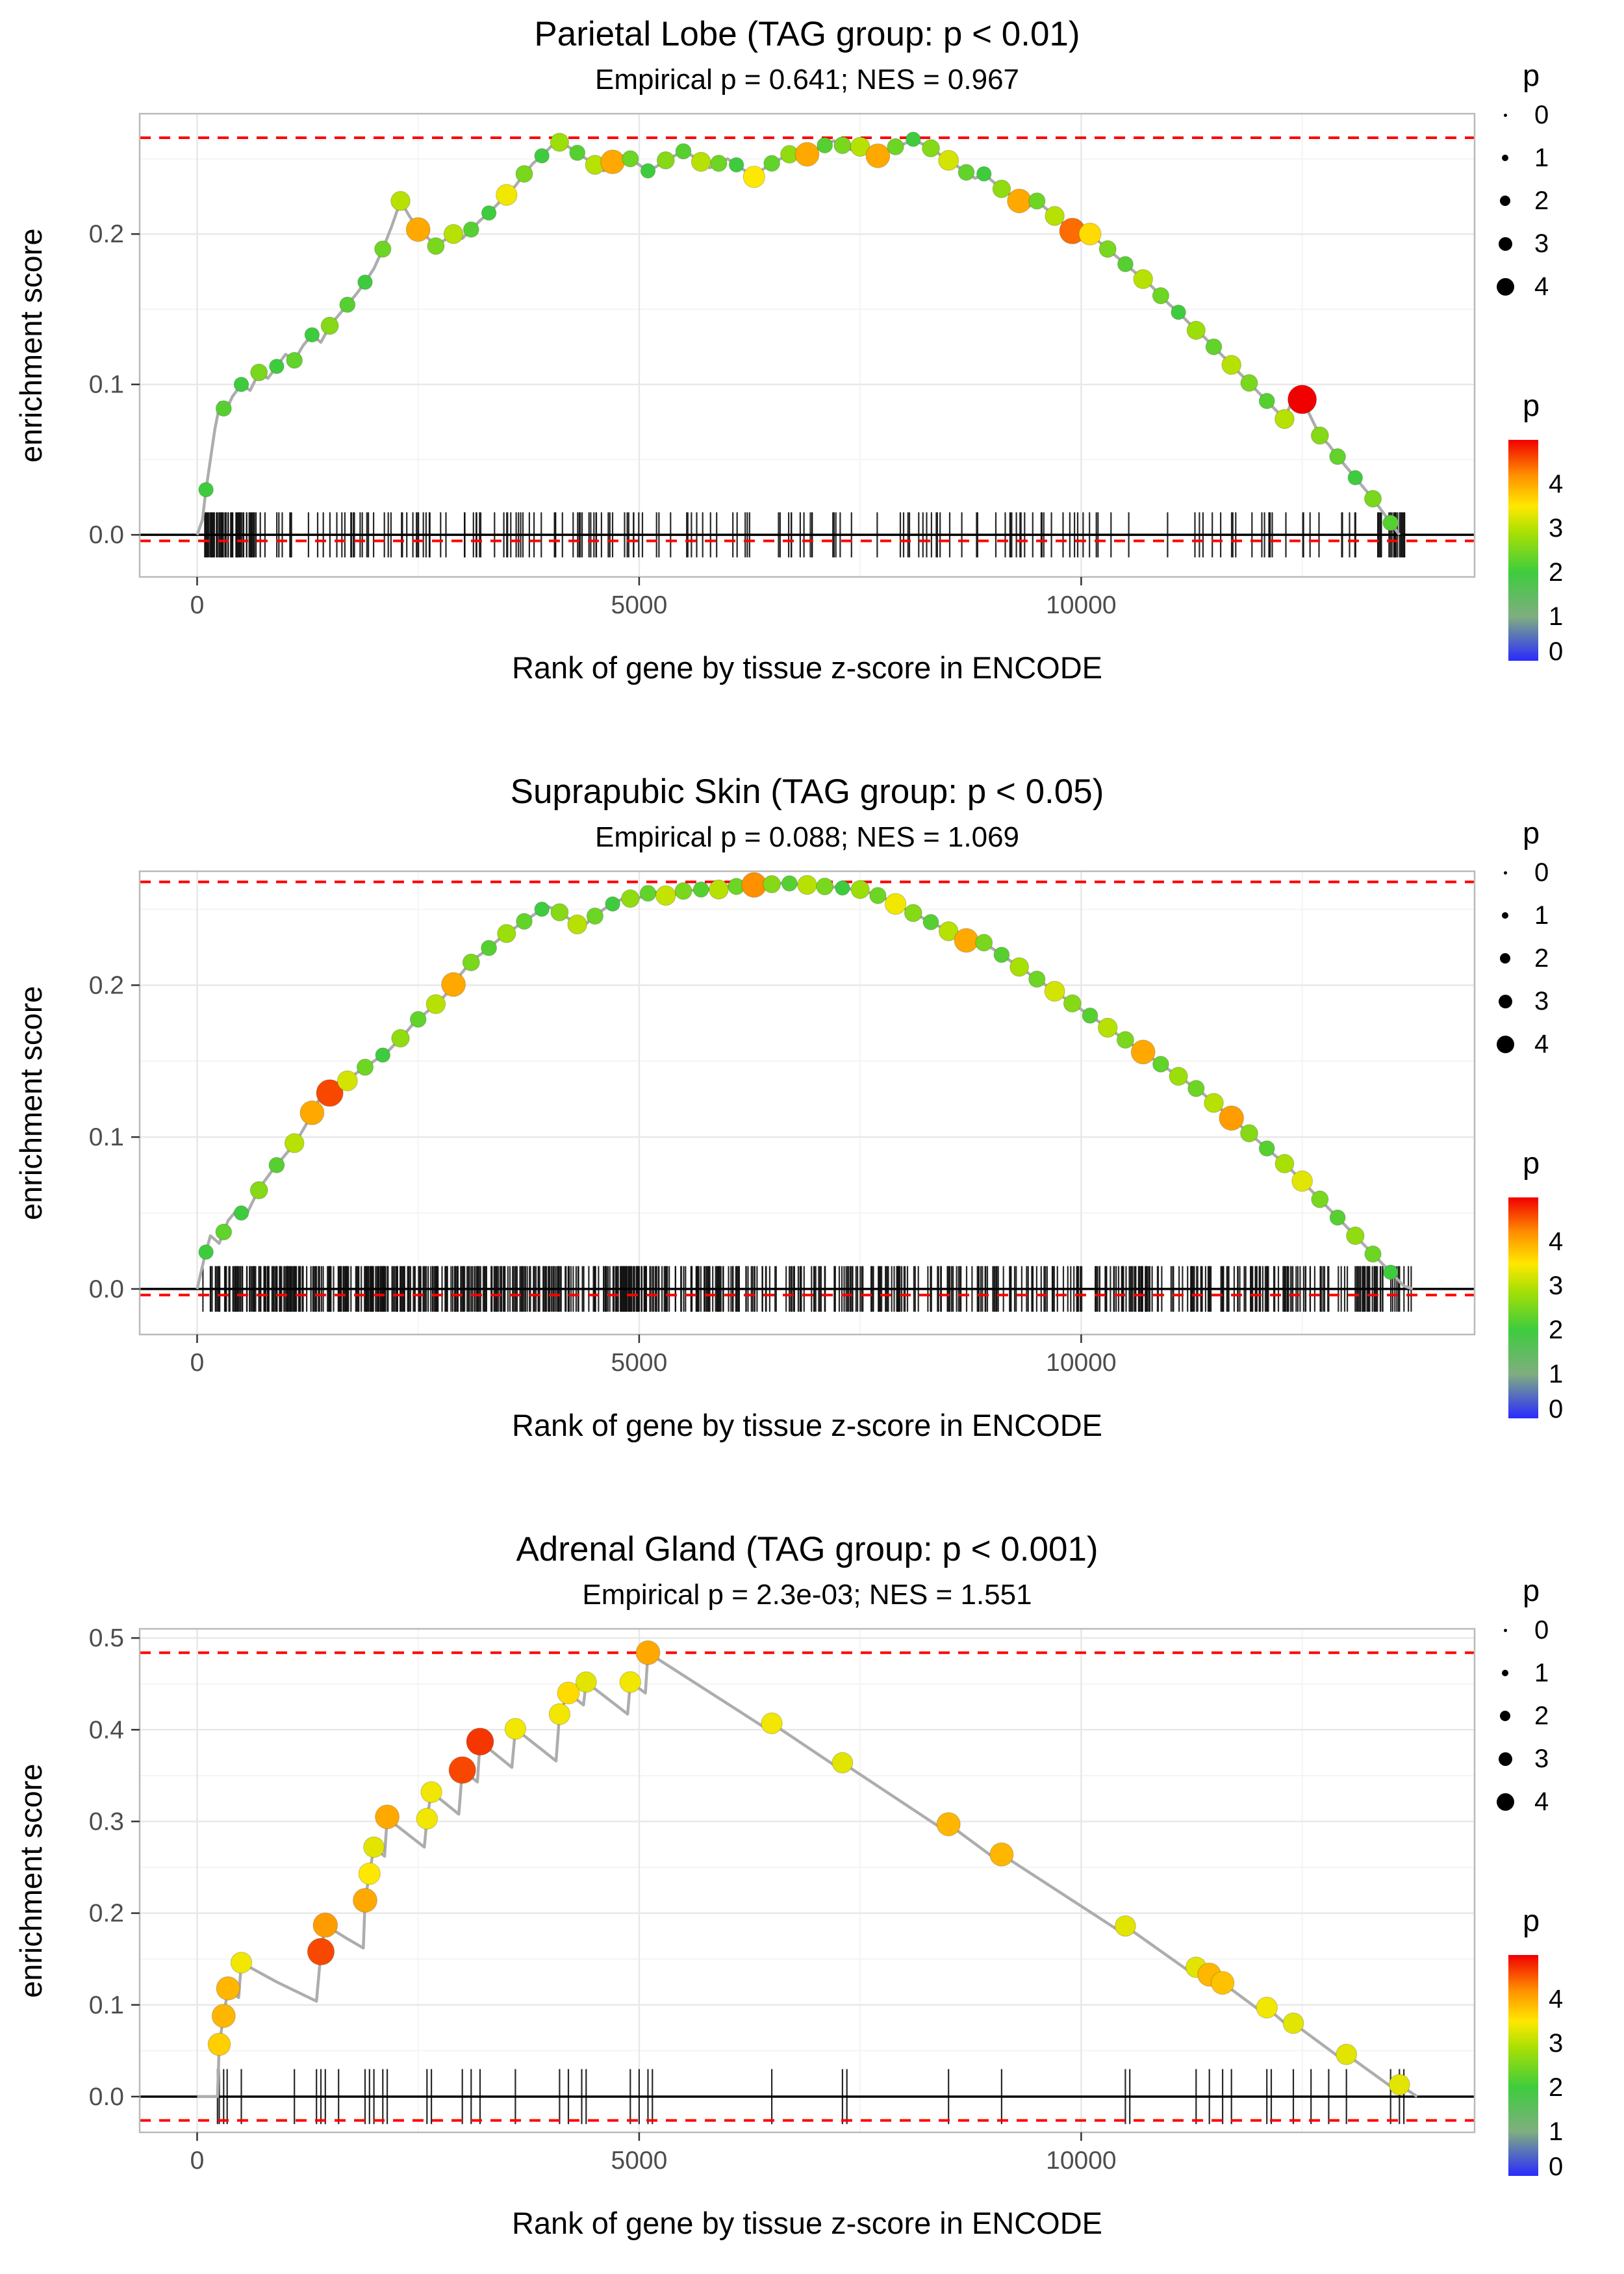 Image resolution: width=1624 pixels, height=2274 pixels. Describe the element at coordinates (106, 1821) in the screenshot. I see `svg-text: 0.3` at that location.